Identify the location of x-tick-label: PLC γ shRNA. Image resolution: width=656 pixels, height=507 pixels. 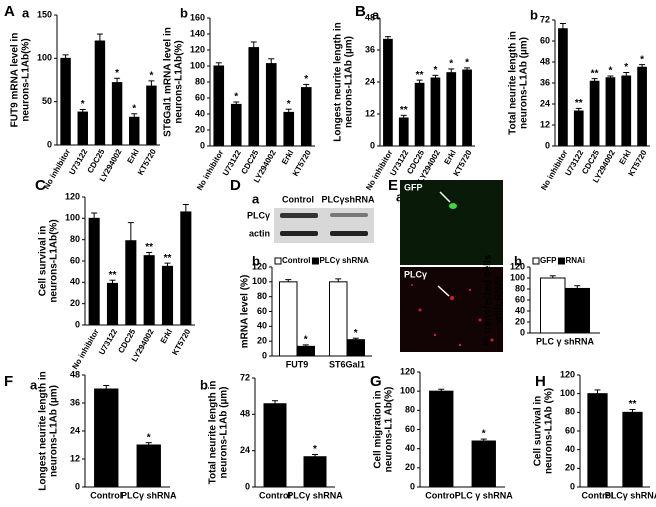
(565, 341).